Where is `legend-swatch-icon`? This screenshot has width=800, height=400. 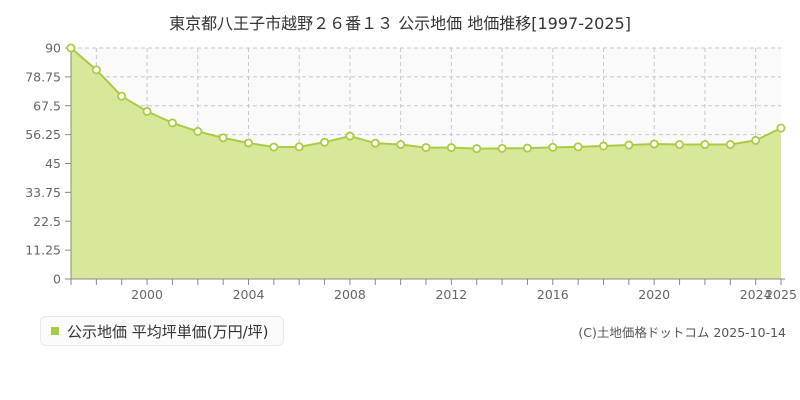
legend-swatch-icon is located at coordinates (55, 331).